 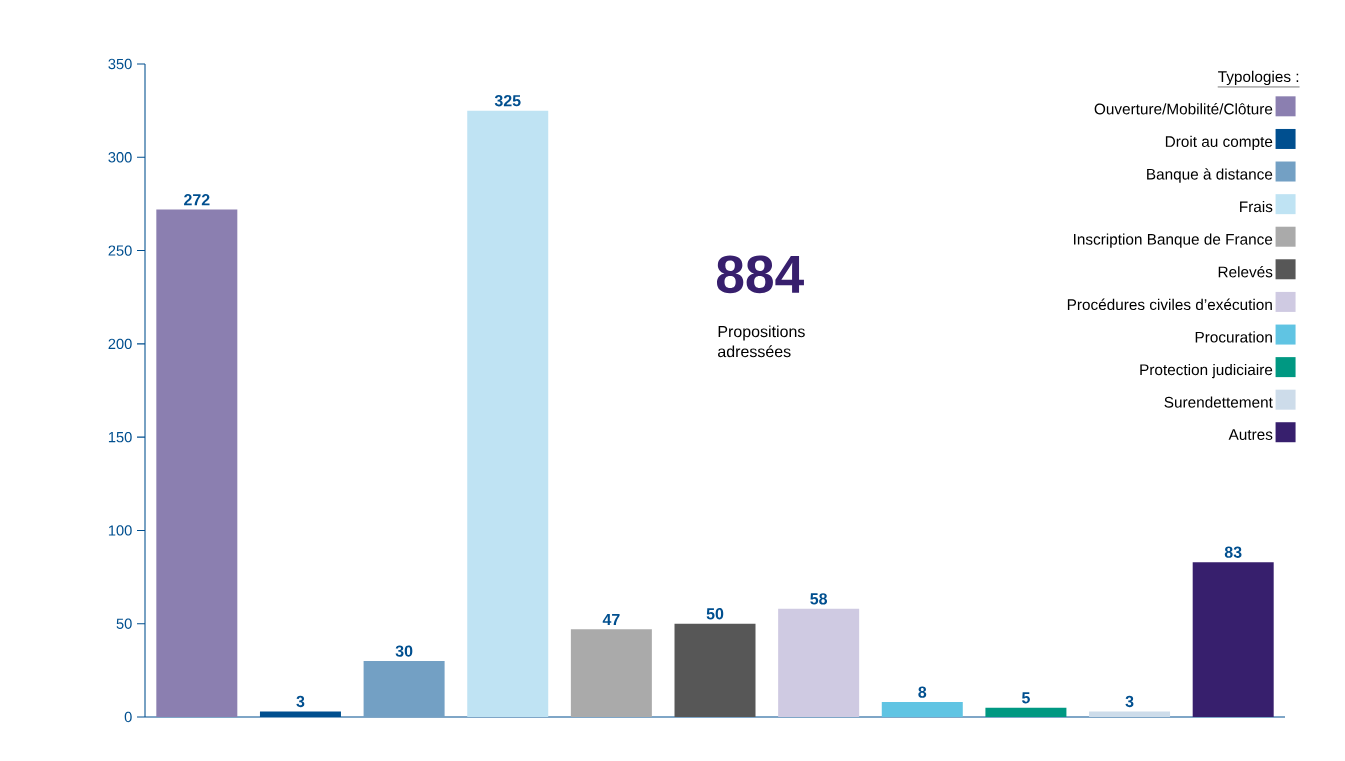 What do you see at coordinates (404, 651) in the screenshot?
I see `data-label: 30` at bounding box center [404, 651].